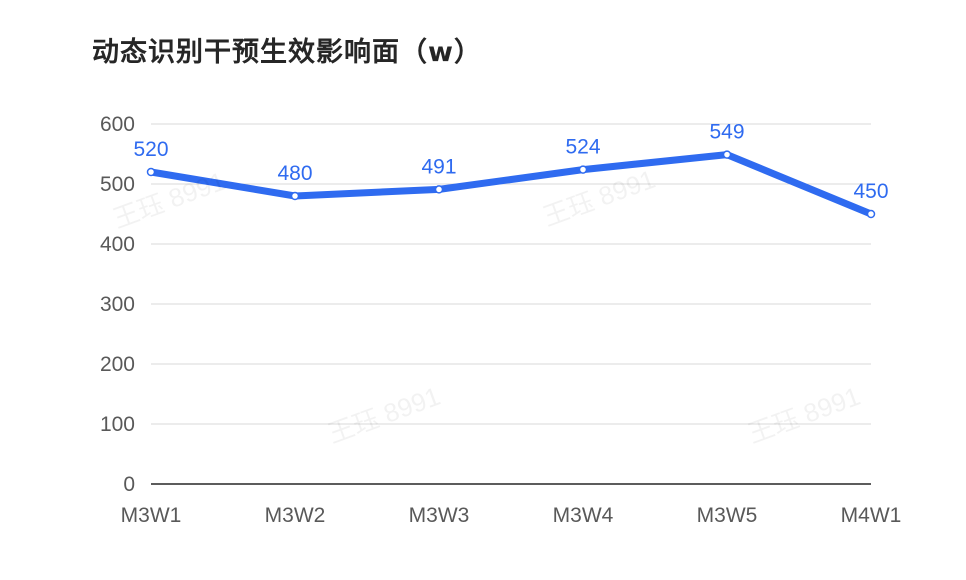  What do you see at coordinates (870, 191) in the screenshot?
I see `data-label: 450` at bounding box center [870, 191].